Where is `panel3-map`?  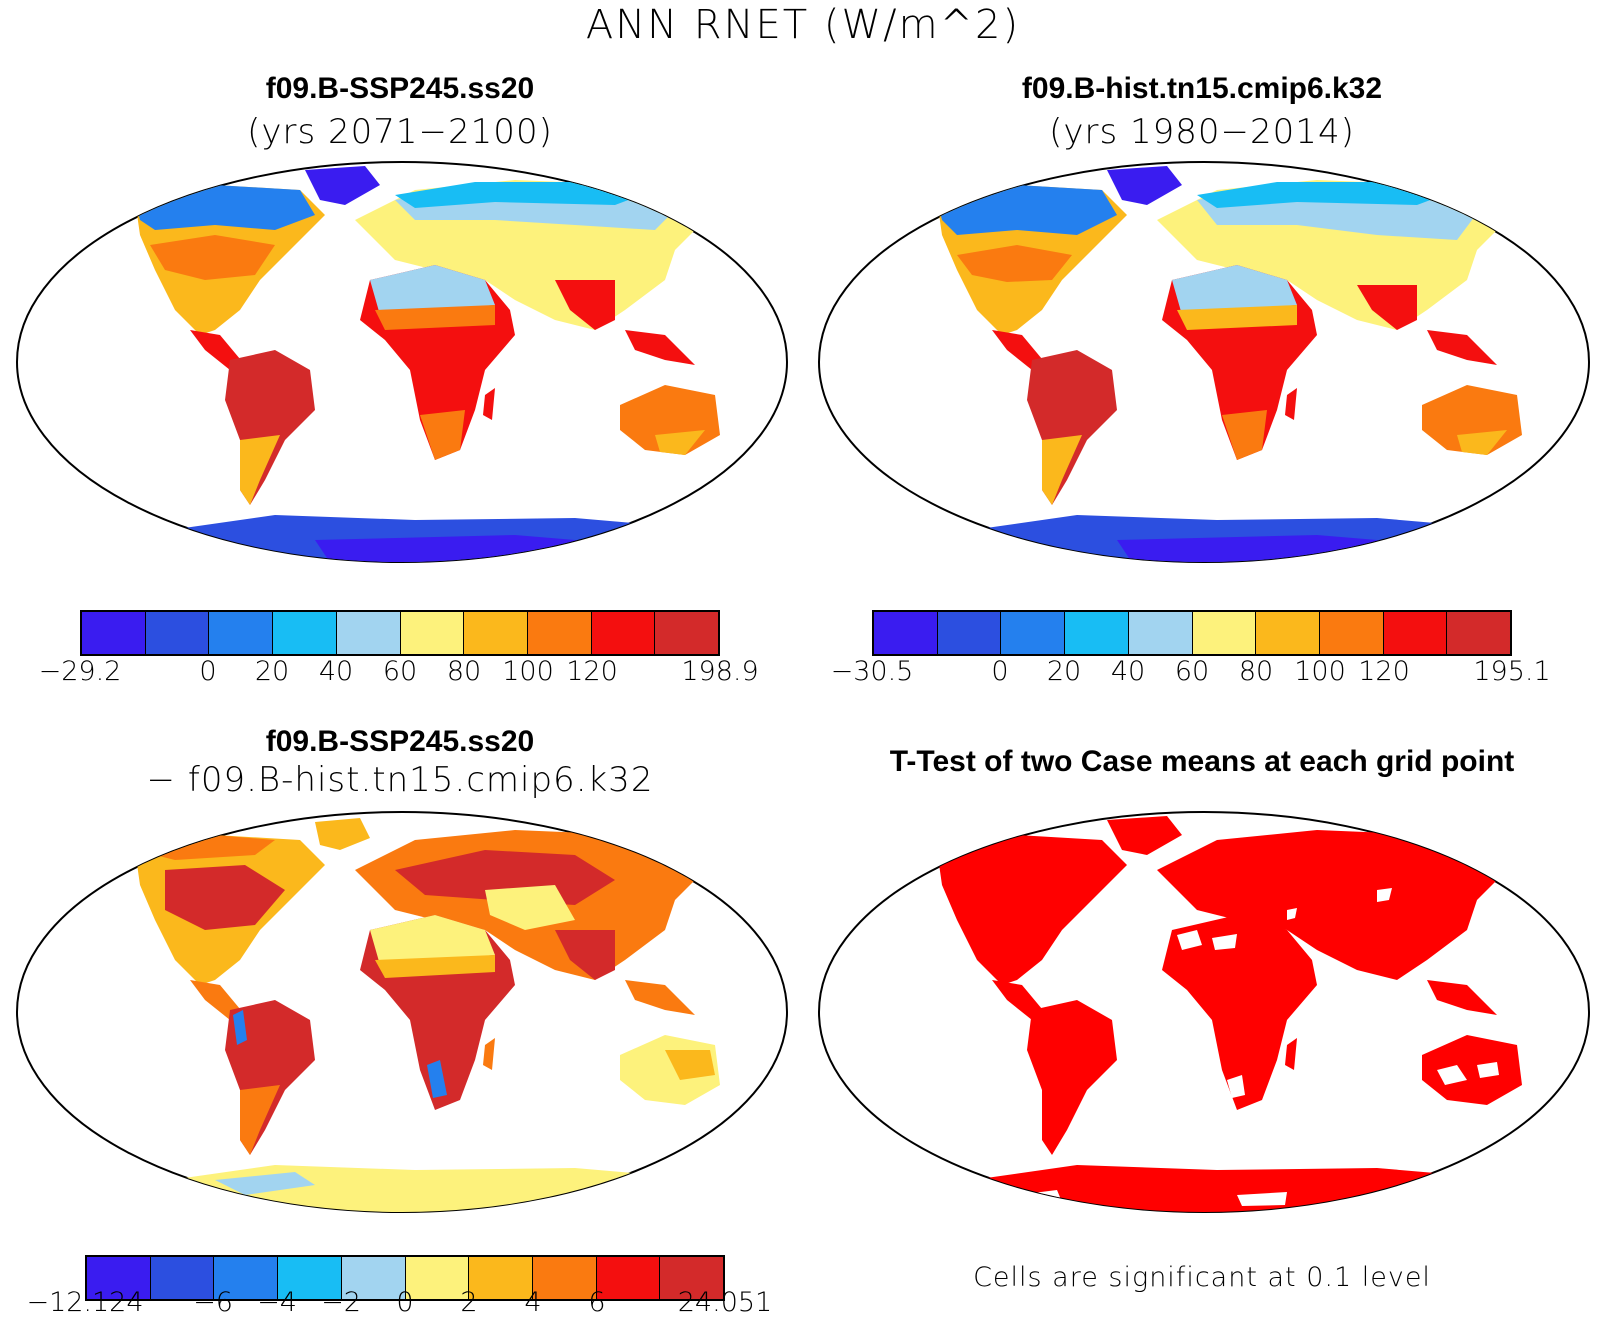 panel3-map is located at coordinates (402, 1012).